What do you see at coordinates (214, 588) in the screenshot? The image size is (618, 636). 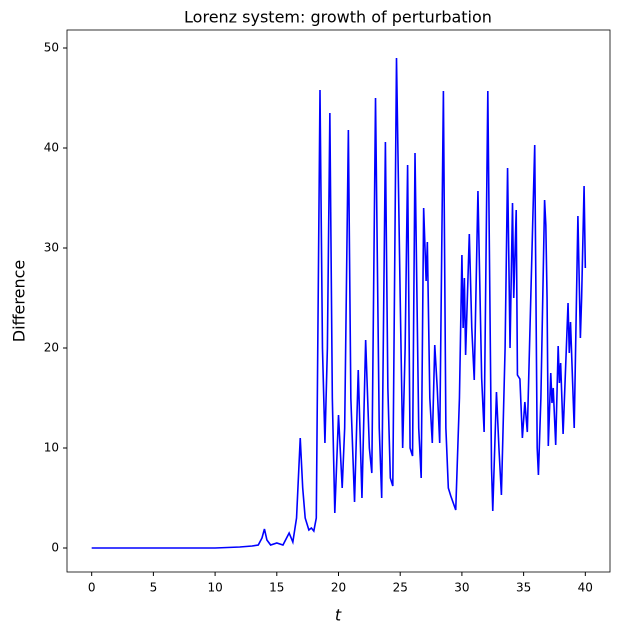 I see `x-tick-label: 10` at bounding box center [214, 588].